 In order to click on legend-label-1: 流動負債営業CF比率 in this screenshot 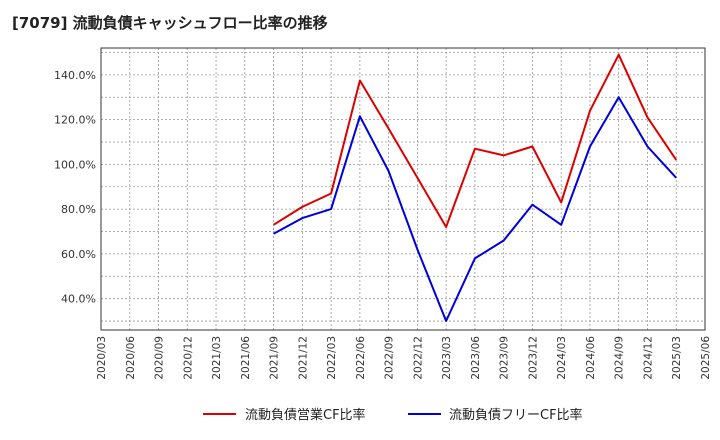, I will do `click(305, 415)`.